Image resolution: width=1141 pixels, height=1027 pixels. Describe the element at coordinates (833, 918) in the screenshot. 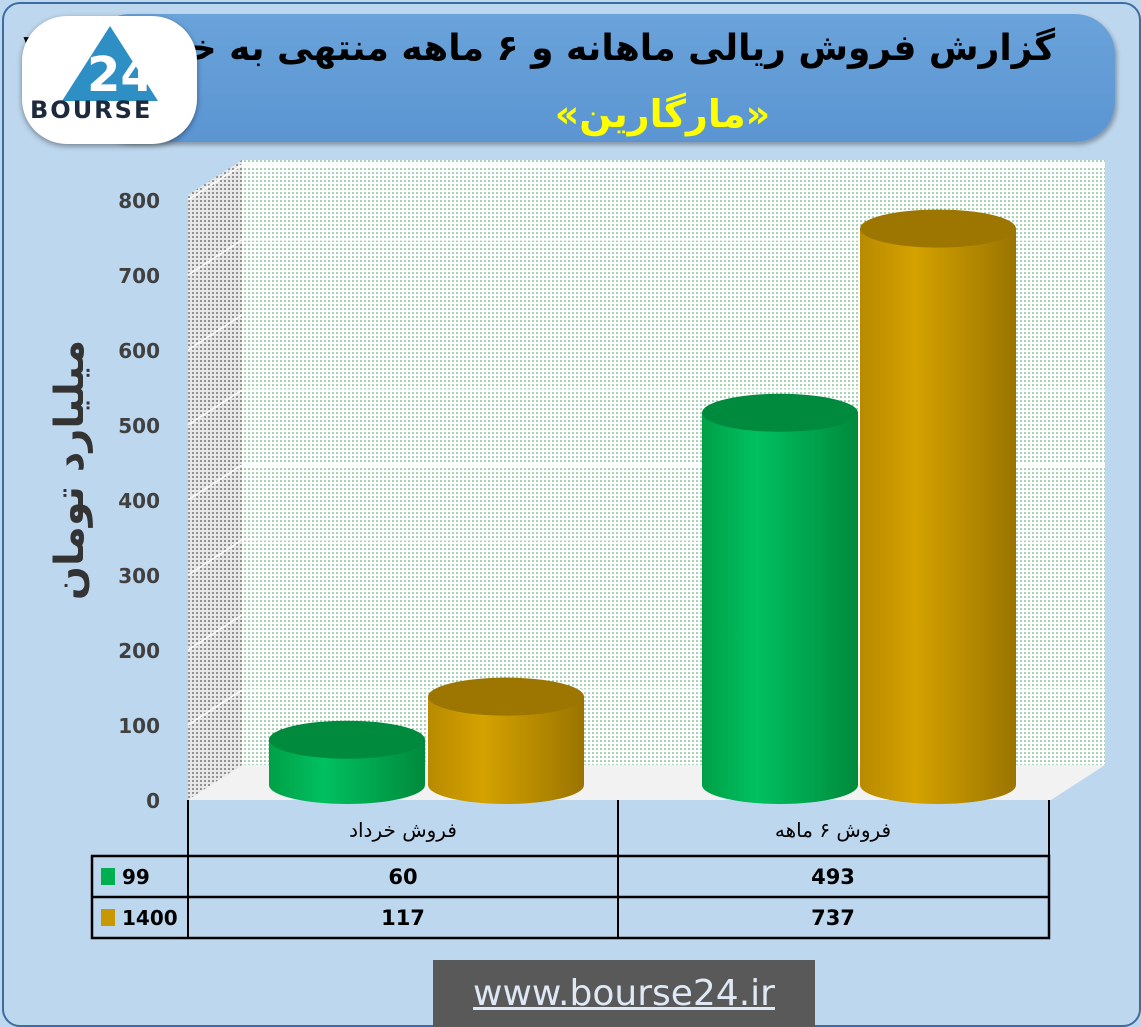

I see `data-cell: 737` at that location.